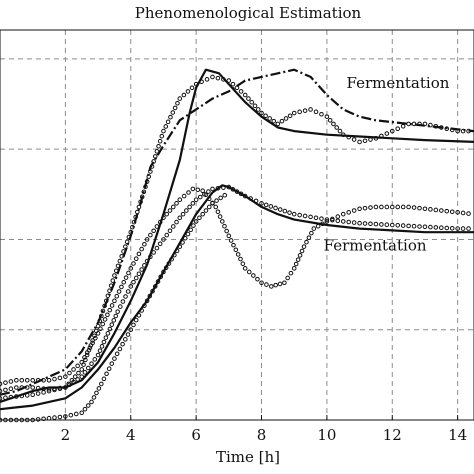 The image size is (474, 474). Describe the element at coordinates (398, 83) in the screenshot. I see `annotation-fermentation-upper: Fermentation` at that location.